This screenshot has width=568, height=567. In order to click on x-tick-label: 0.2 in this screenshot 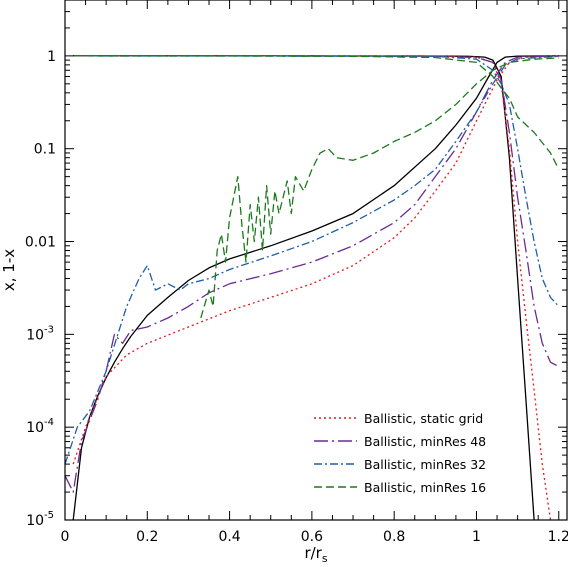, I will do `click(147, 537)`.